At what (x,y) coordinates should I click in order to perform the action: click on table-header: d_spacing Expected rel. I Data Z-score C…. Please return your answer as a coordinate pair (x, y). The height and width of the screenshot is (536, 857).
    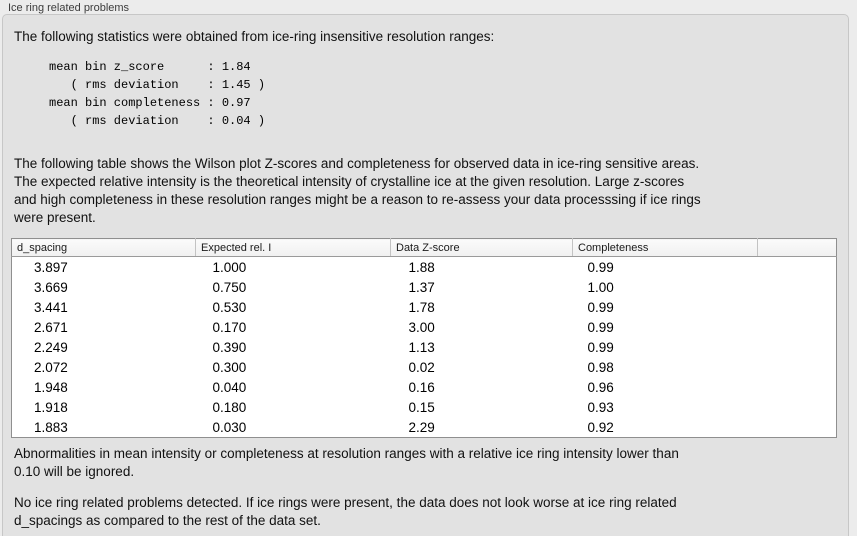
    Looking at the image, I should click on (424, 247).